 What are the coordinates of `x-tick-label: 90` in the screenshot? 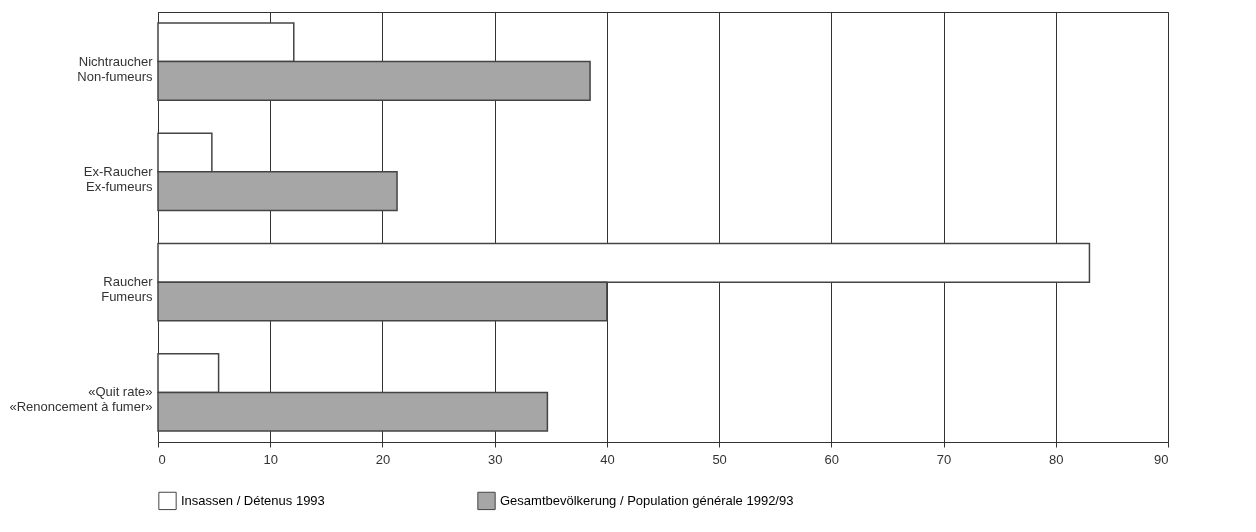 It's located at (1161, 459).